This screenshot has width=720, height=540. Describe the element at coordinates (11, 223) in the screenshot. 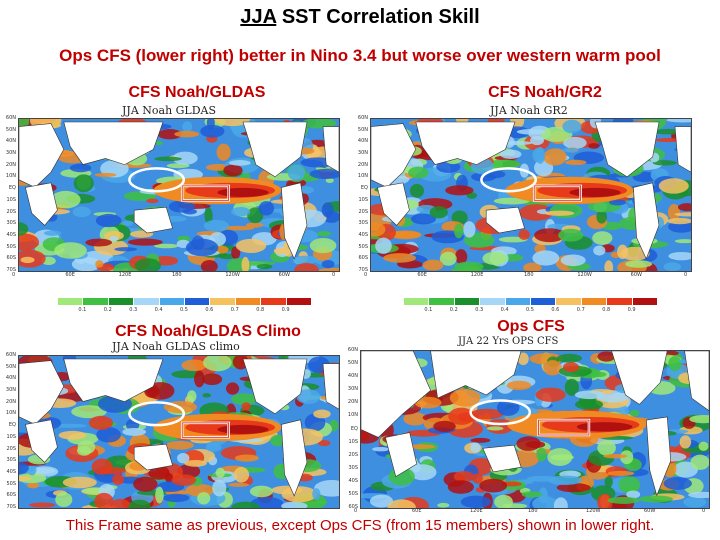

I see `lat-tick-label: 30S` at that location.